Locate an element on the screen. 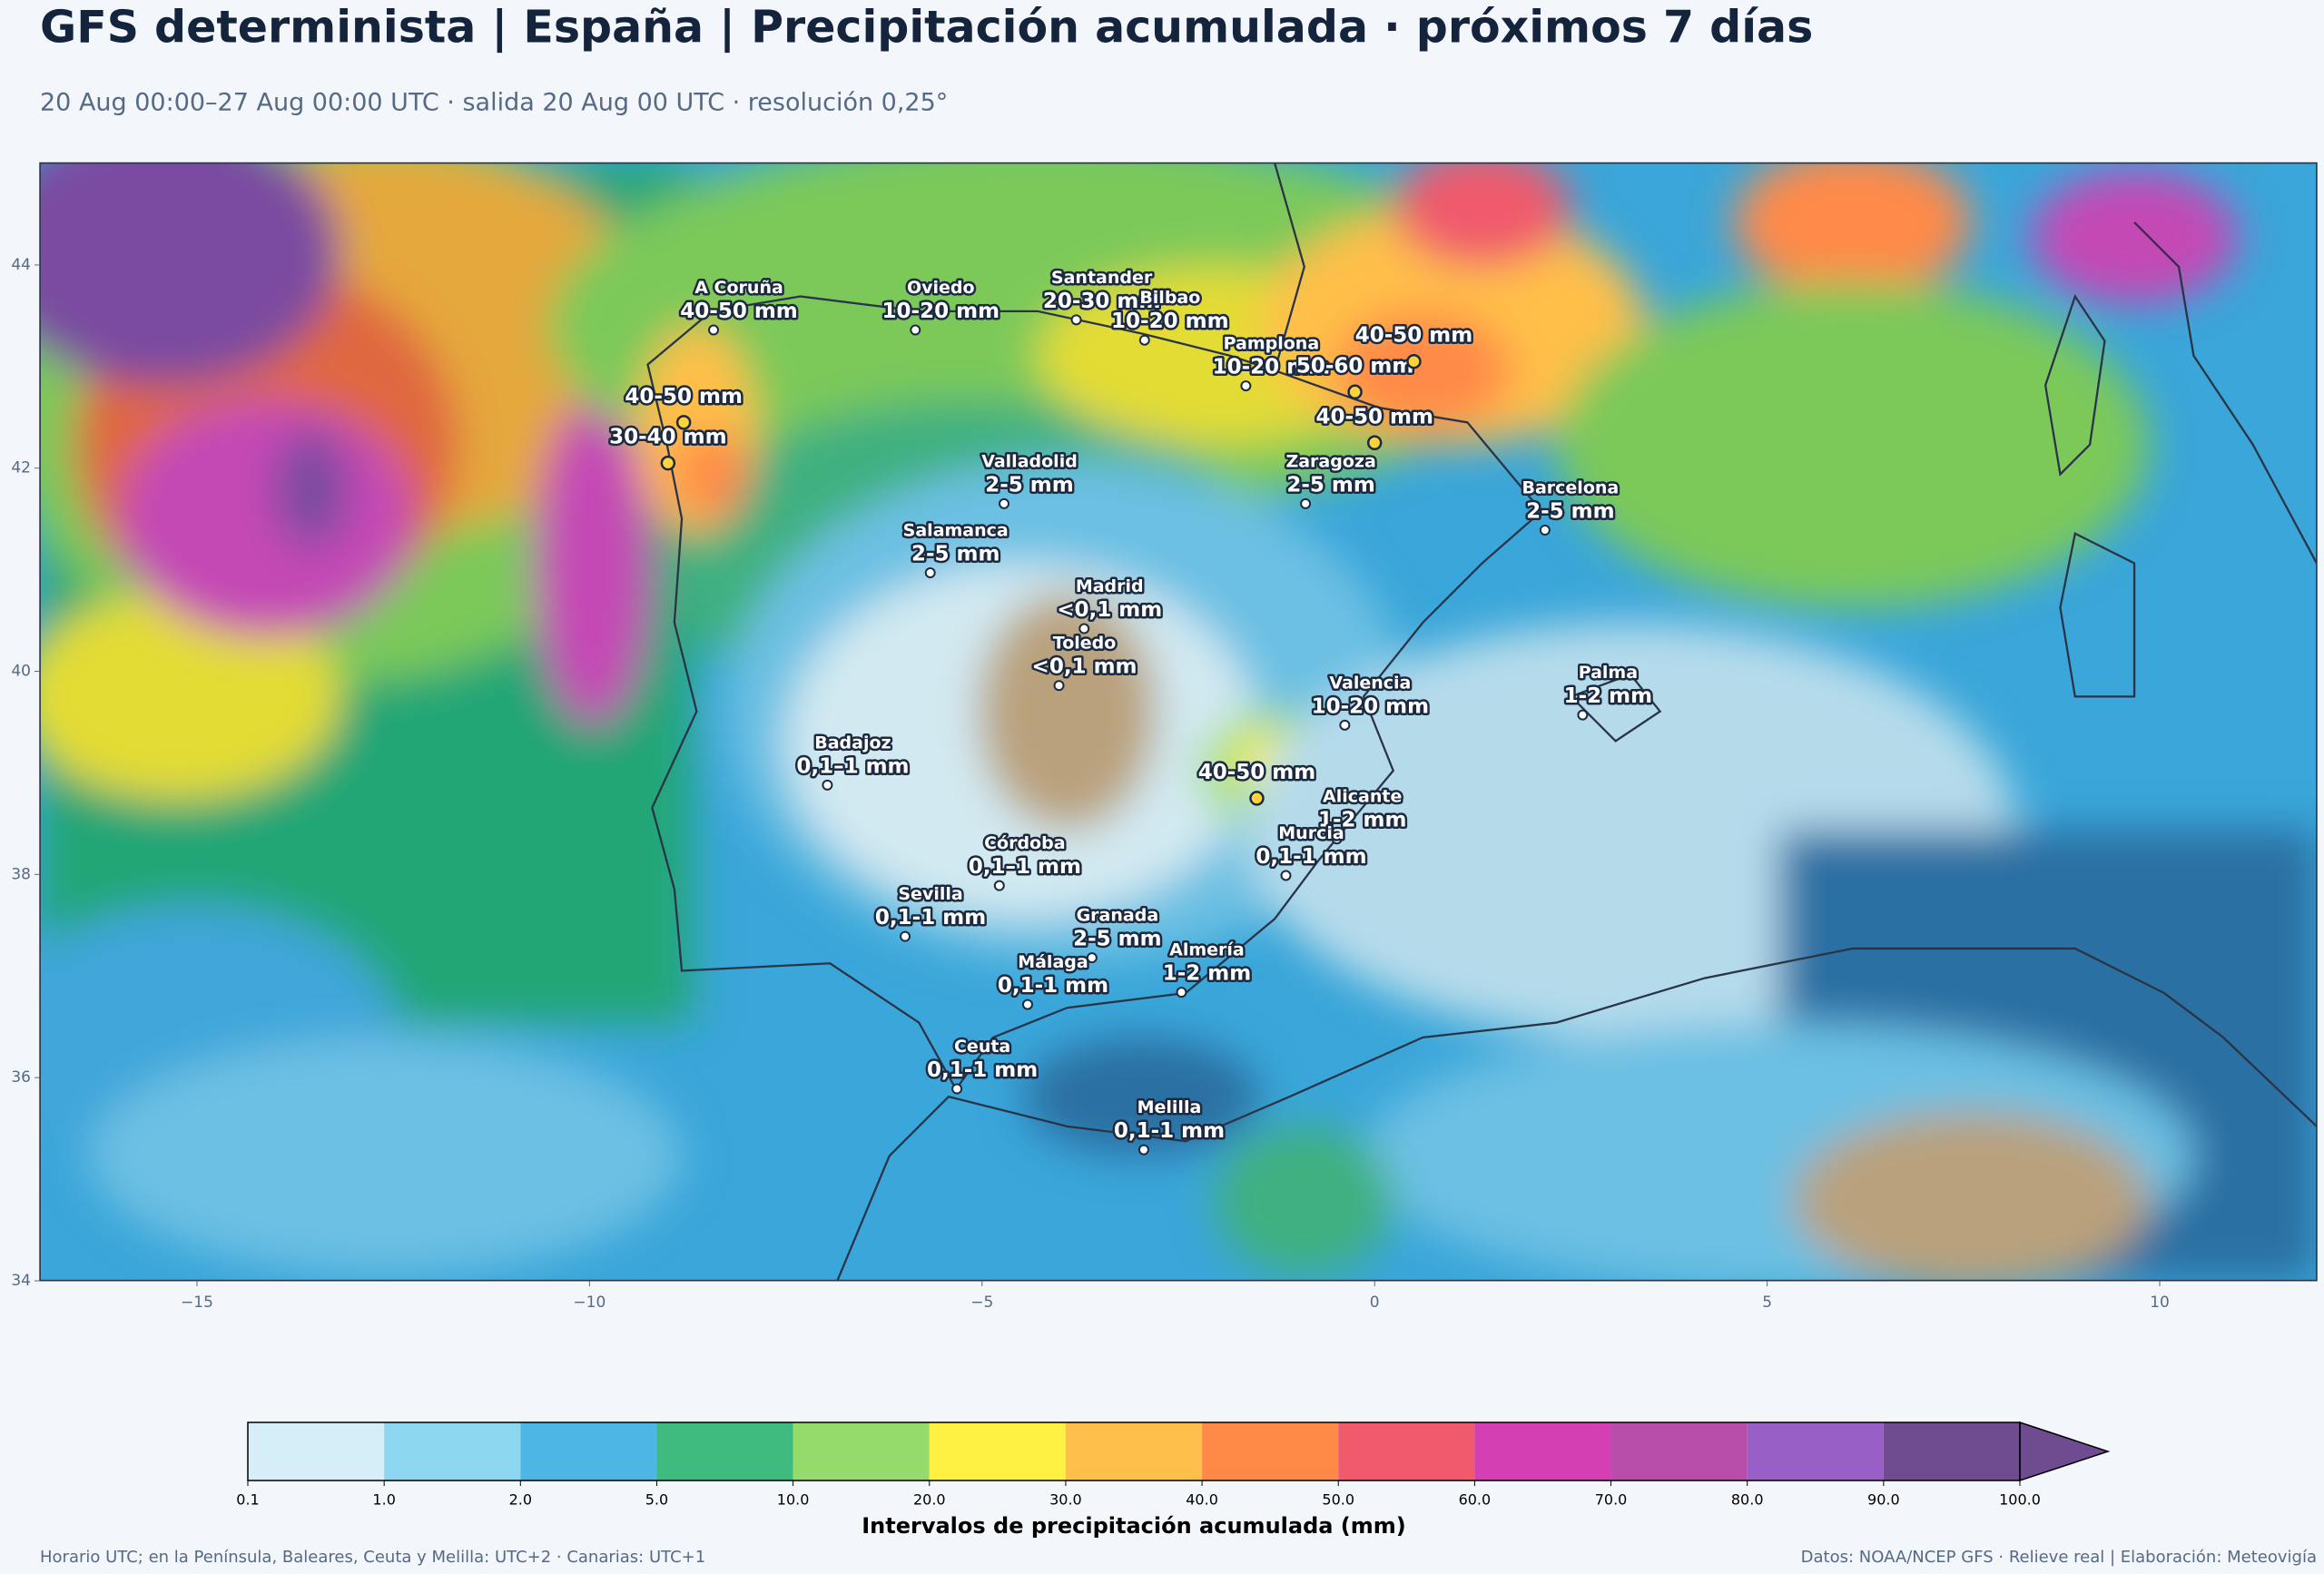  city-name: Alicante is located at coordinates (1362, 797).